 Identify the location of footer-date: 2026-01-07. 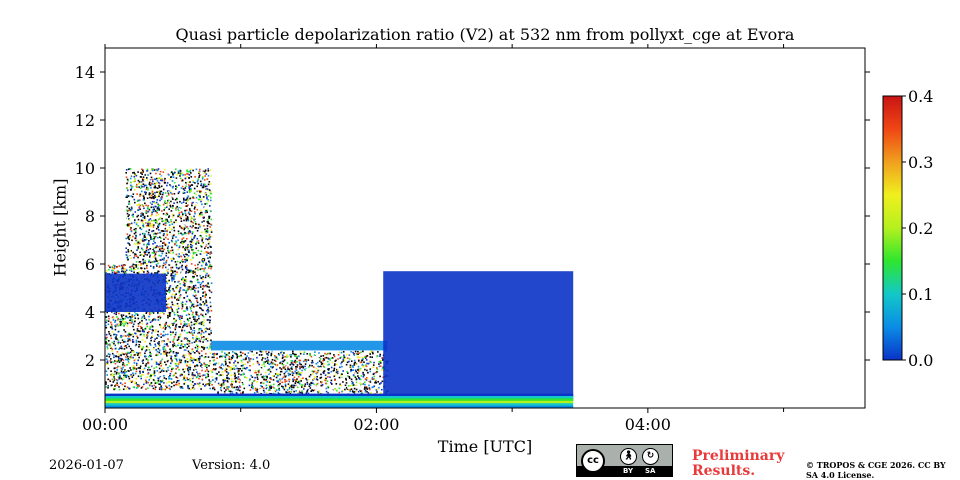
(86, 465).